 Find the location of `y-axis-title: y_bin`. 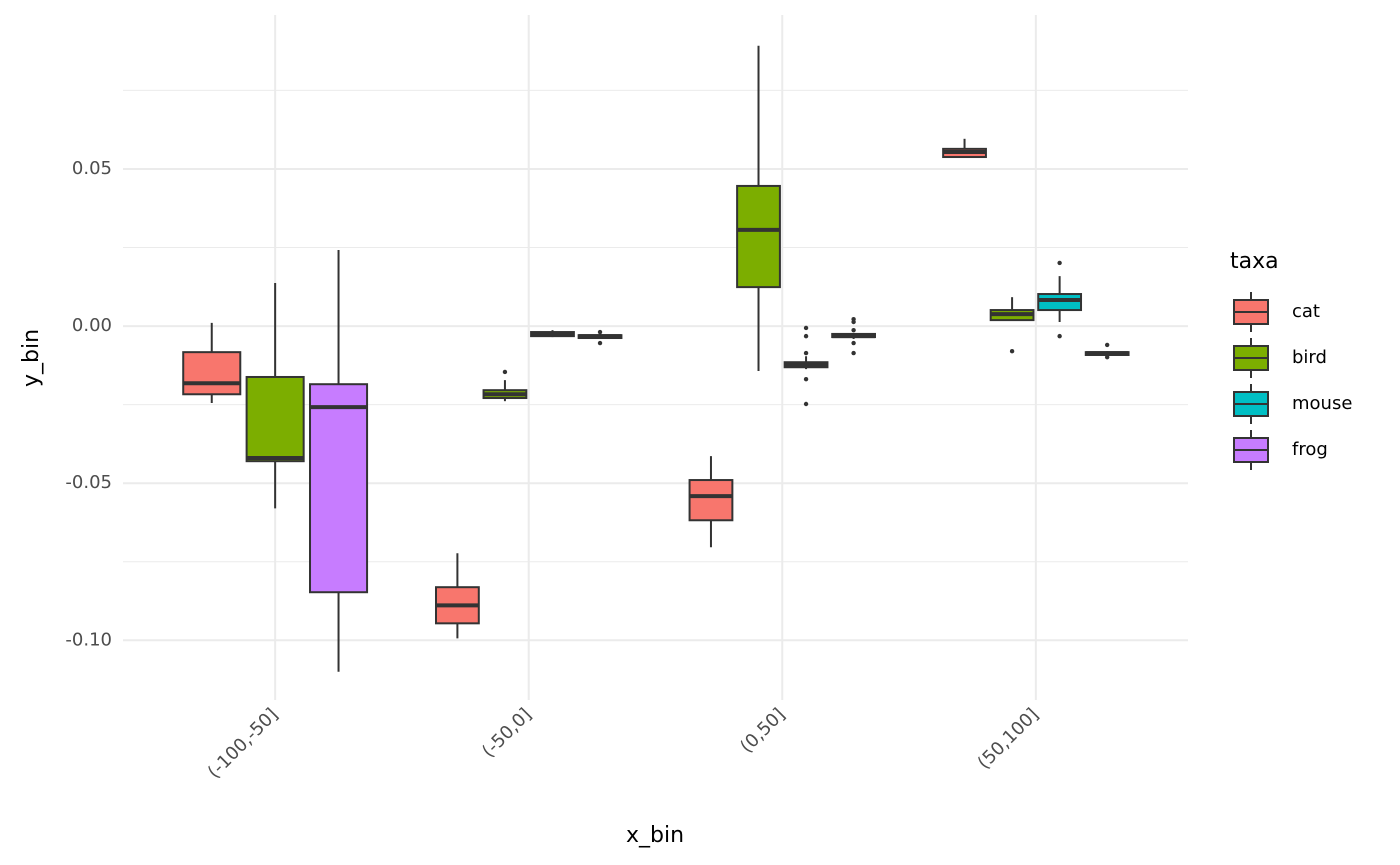

y-axis-title: y_bin is located at coordinates (31, 358).